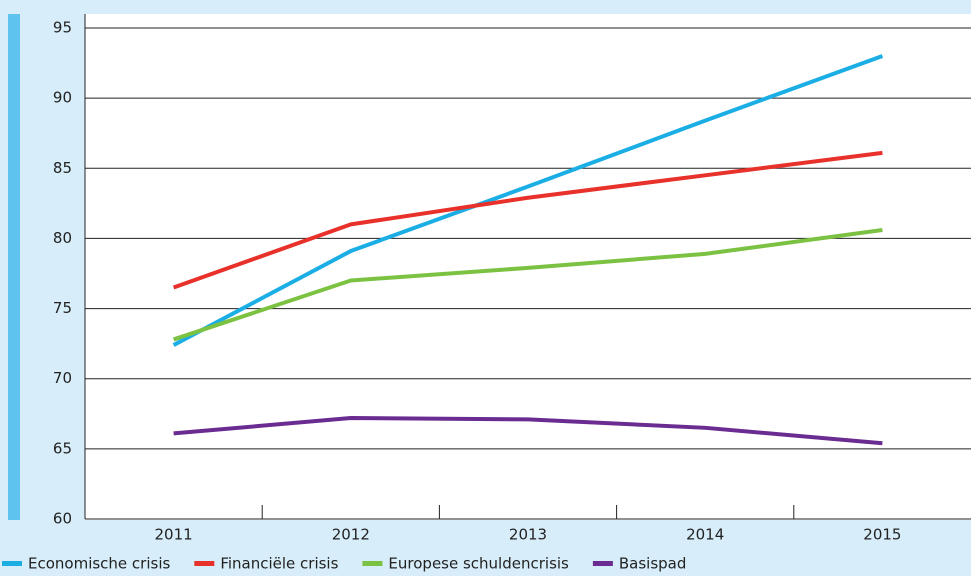 The image size is (971, 576). I want to click on x-tick-label: 2014, so click(705, 535).